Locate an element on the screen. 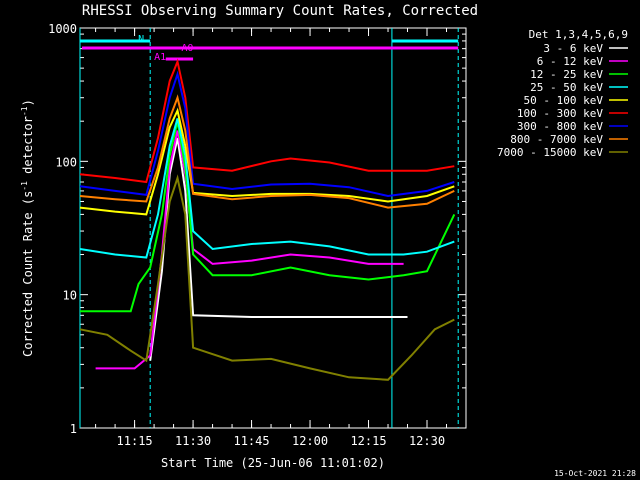 The width and height of the screenshot is (640, 480). y-tick-label: 1 is located at coordinates (73, 429).